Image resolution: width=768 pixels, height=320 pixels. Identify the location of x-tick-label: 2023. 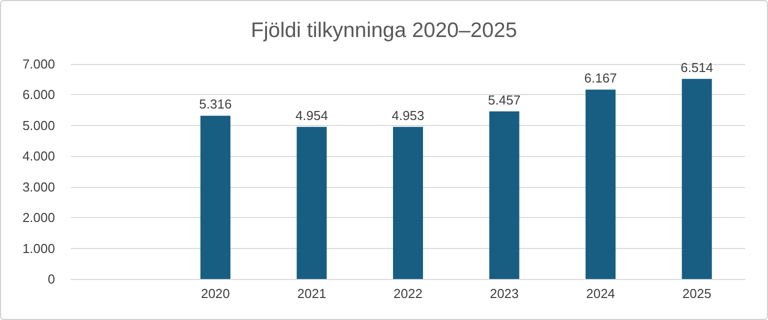
(504, 293).